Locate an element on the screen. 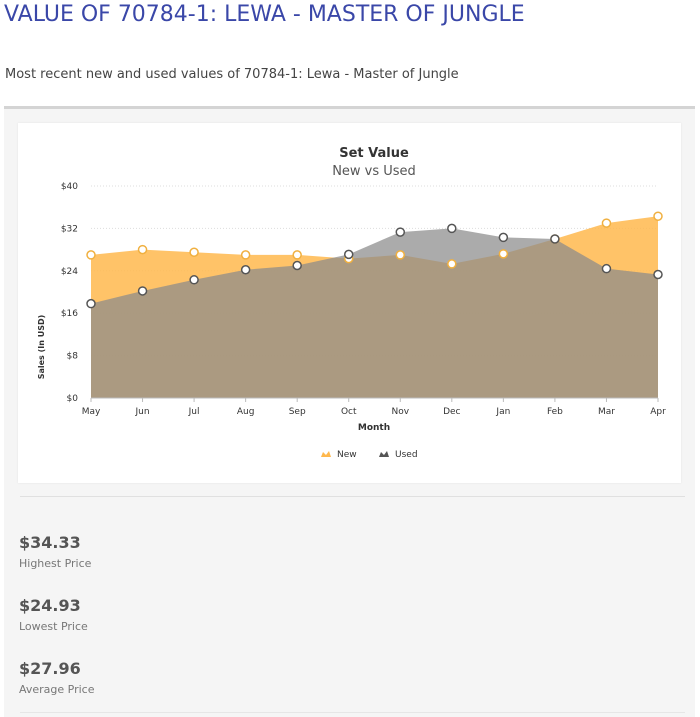  legend-icon-used is located at coordinates (384, 454).